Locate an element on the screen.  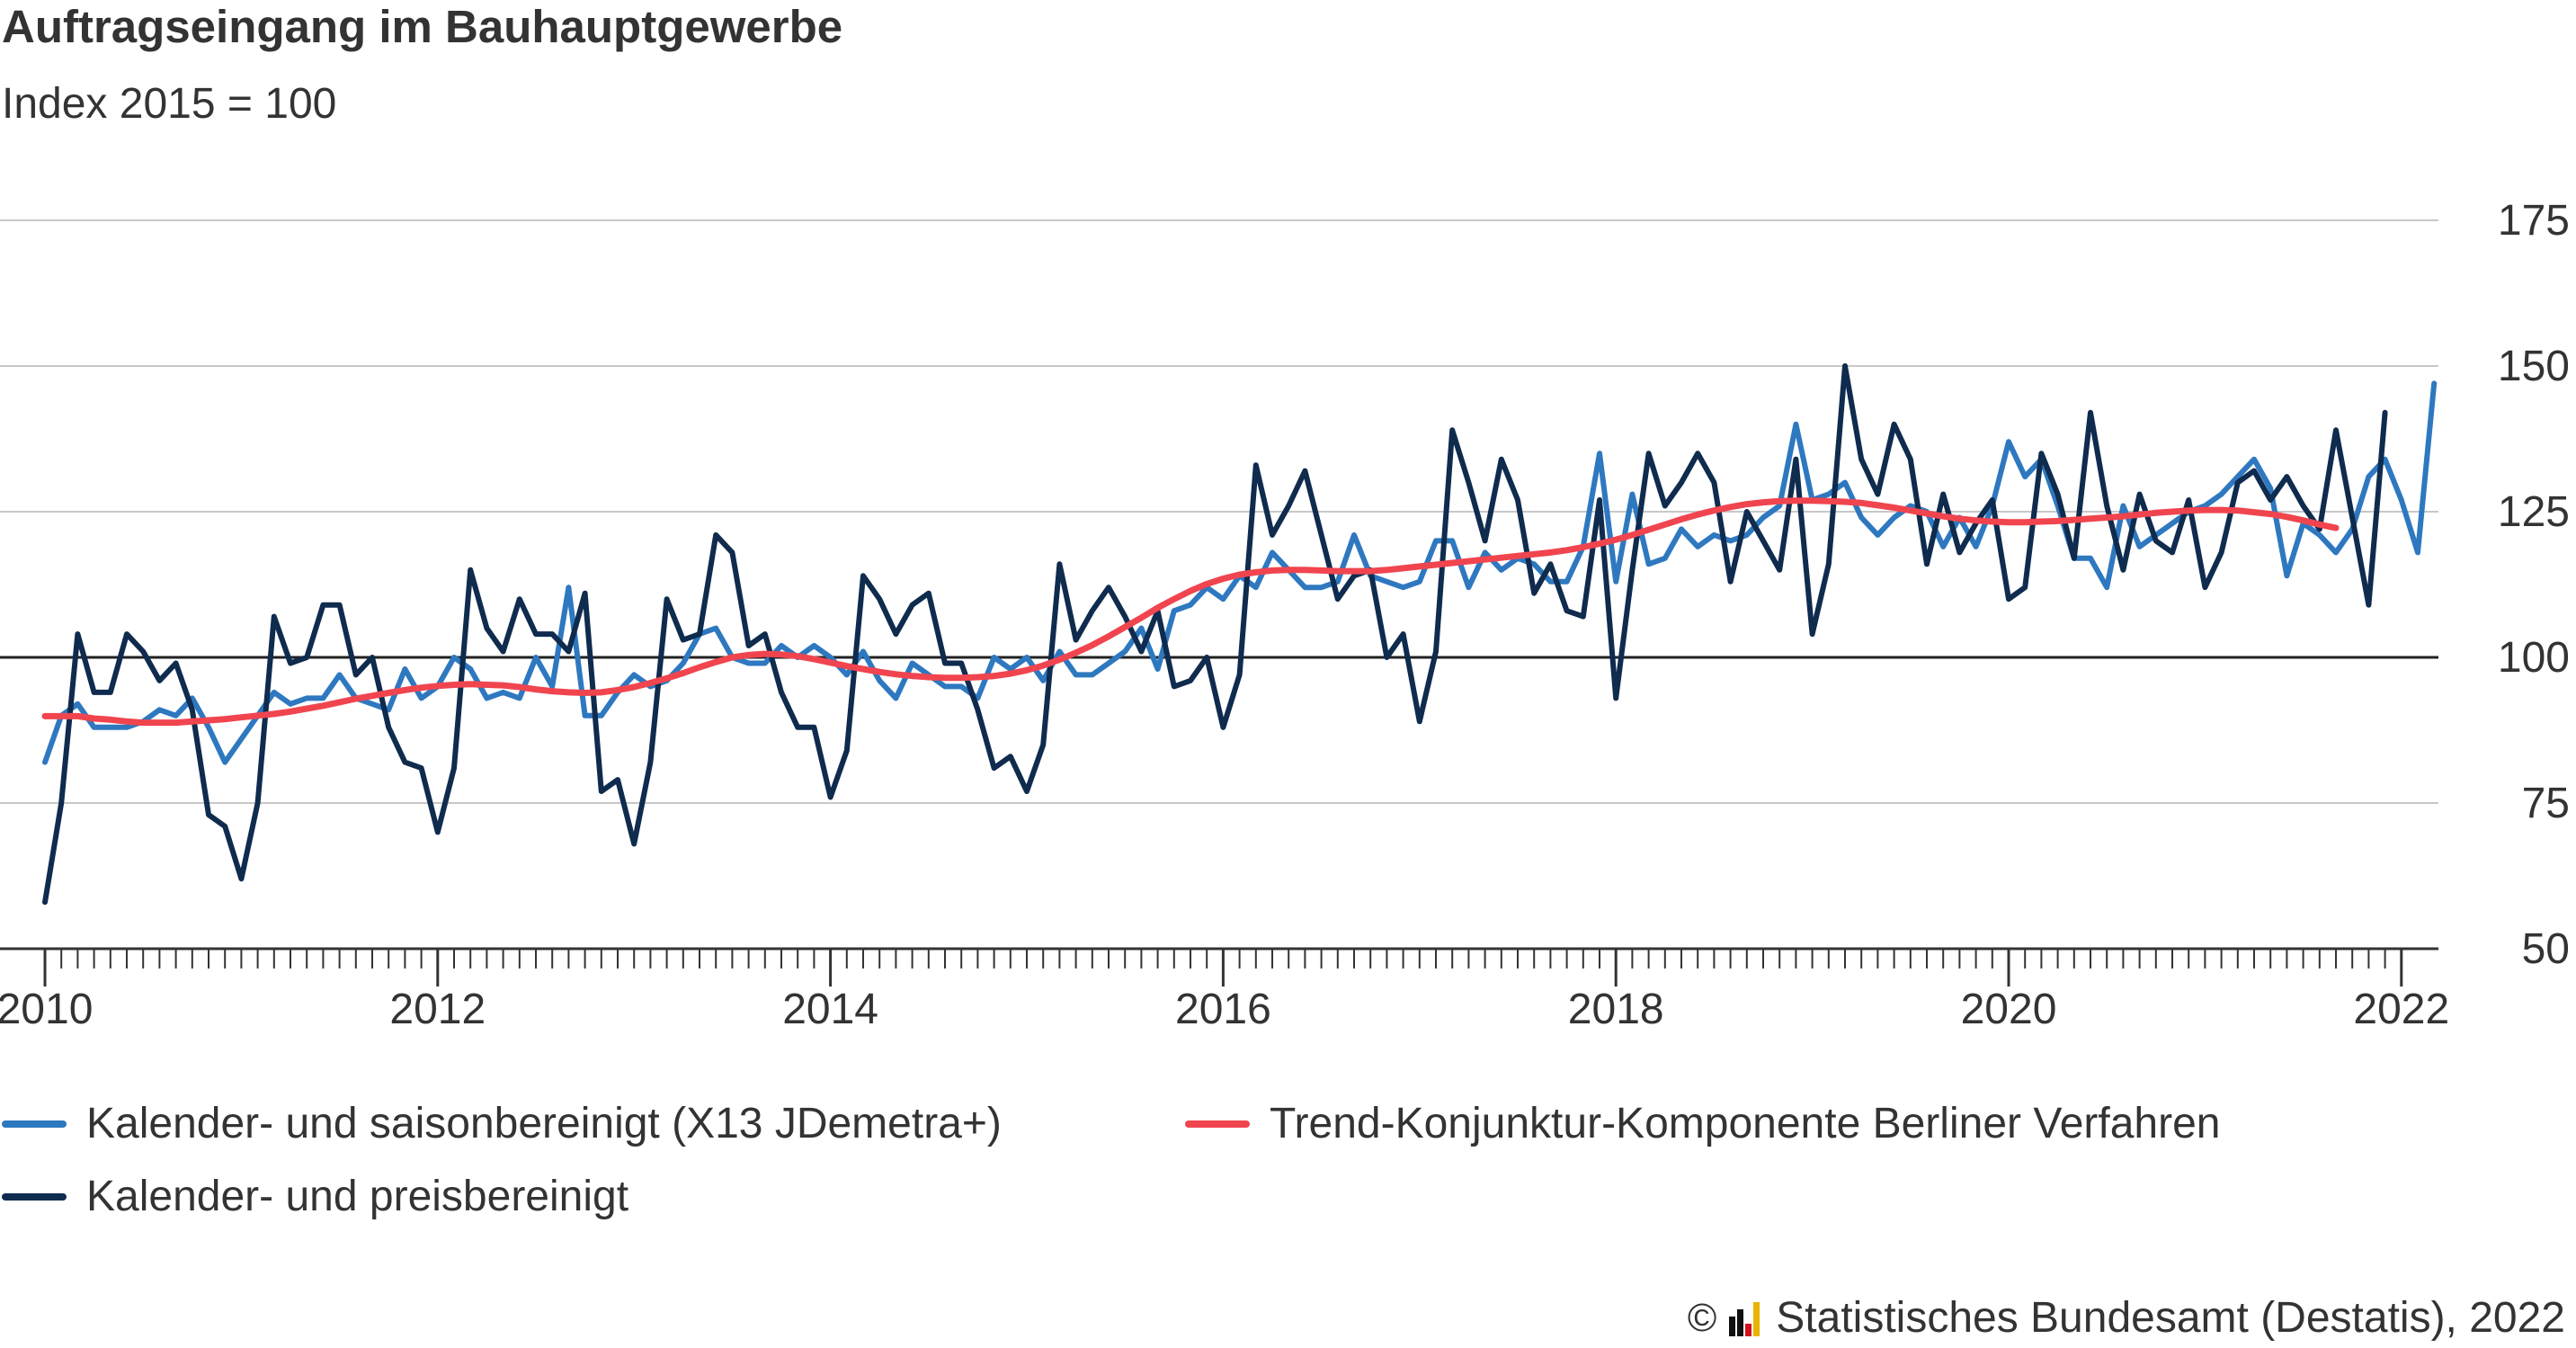
x-tick-label: 2022 is located at coordinates (2401, 1010).